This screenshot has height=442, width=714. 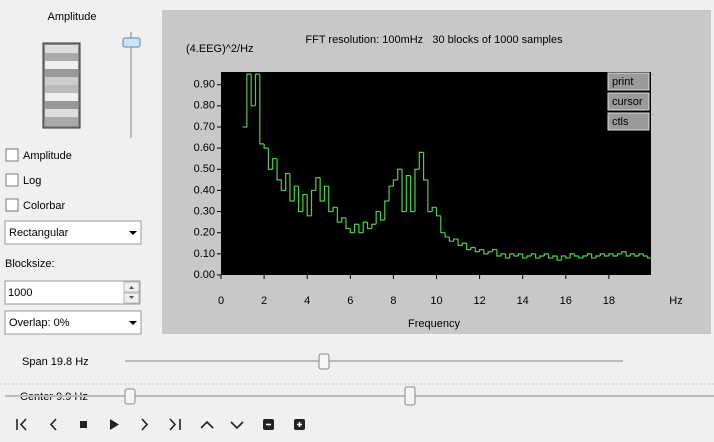 I want to click on x-tick-label: 14, so click(x=523, y=301).